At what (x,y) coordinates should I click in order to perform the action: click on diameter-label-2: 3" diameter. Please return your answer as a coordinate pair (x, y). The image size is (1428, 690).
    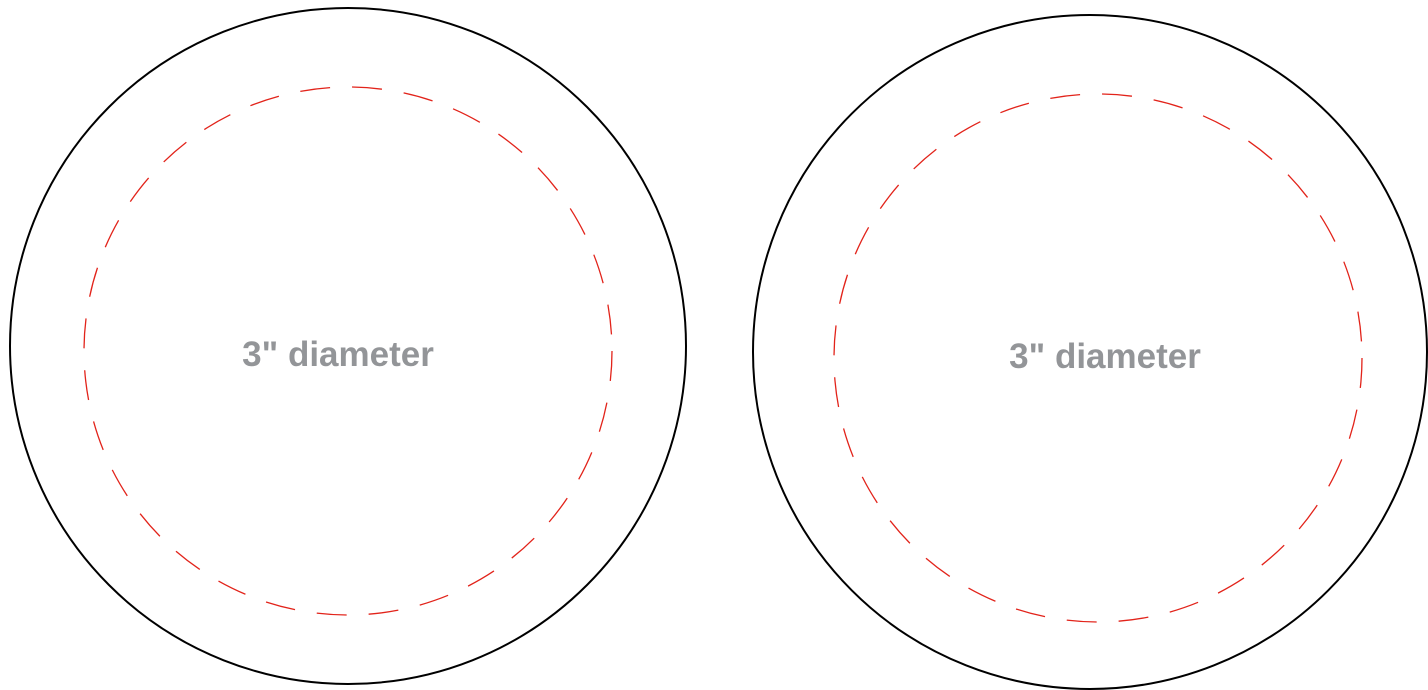
    Looking at the image, I should click on (1105, 356).